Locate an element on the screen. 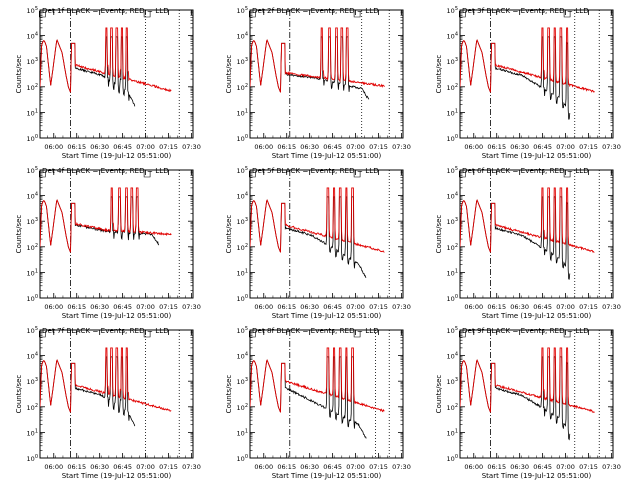 This screenshot has width=640, height=480. panel-title: Det 5f BLACK = Events, RED = LLD is located at coordinates (315, 170).